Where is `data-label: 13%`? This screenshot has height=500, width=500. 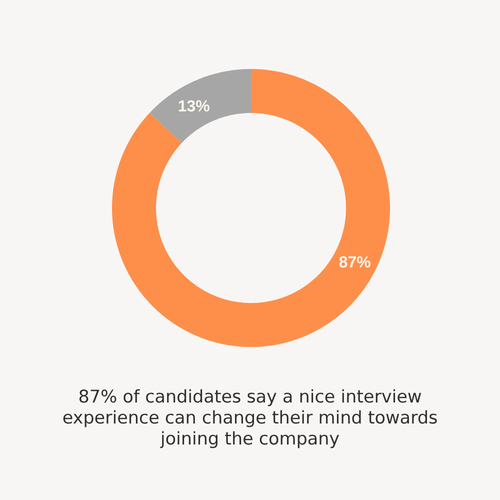
data-label: 13% is located at coordinates (194, 106).